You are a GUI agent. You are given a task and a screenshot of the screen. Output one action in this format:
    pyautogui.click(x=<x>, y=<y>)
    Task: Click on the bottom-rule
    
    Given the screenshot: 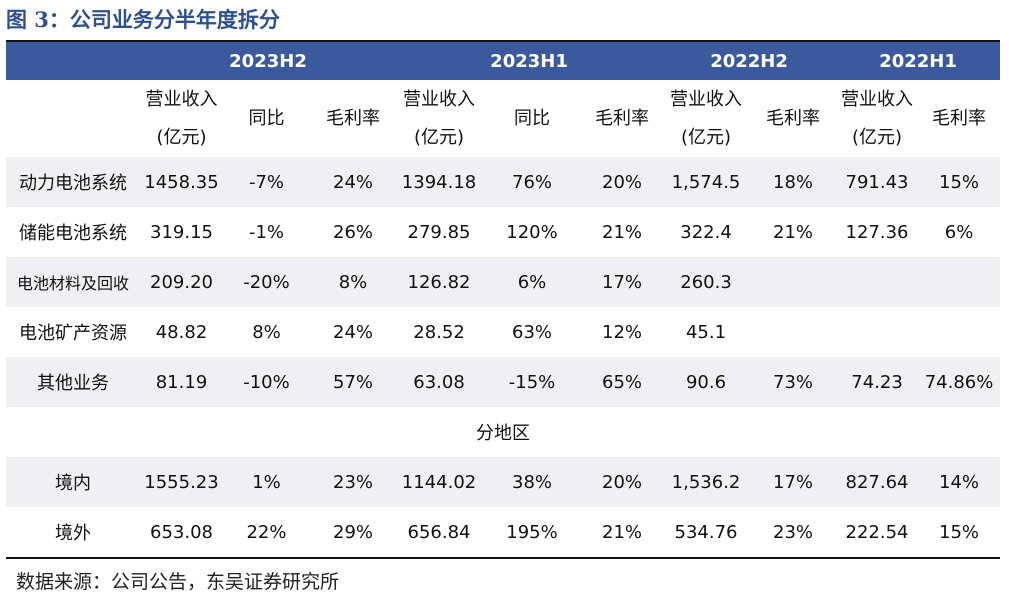 What is the action you would take?
    pyautogui.click(x=503, y=558)
    